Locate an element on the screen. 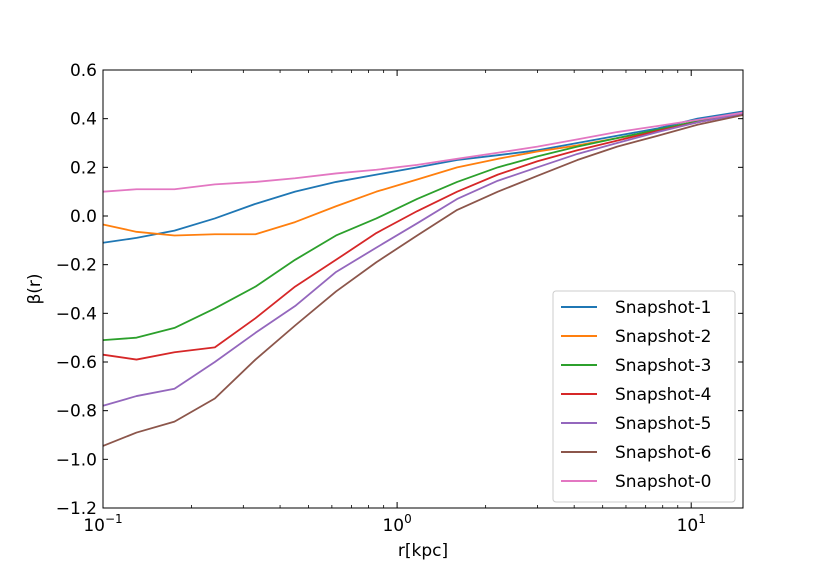 Image resolution: width=826 pixels, height=571 pixels. legend-label: Snapshot-6 is located at coordinates (663, 453).